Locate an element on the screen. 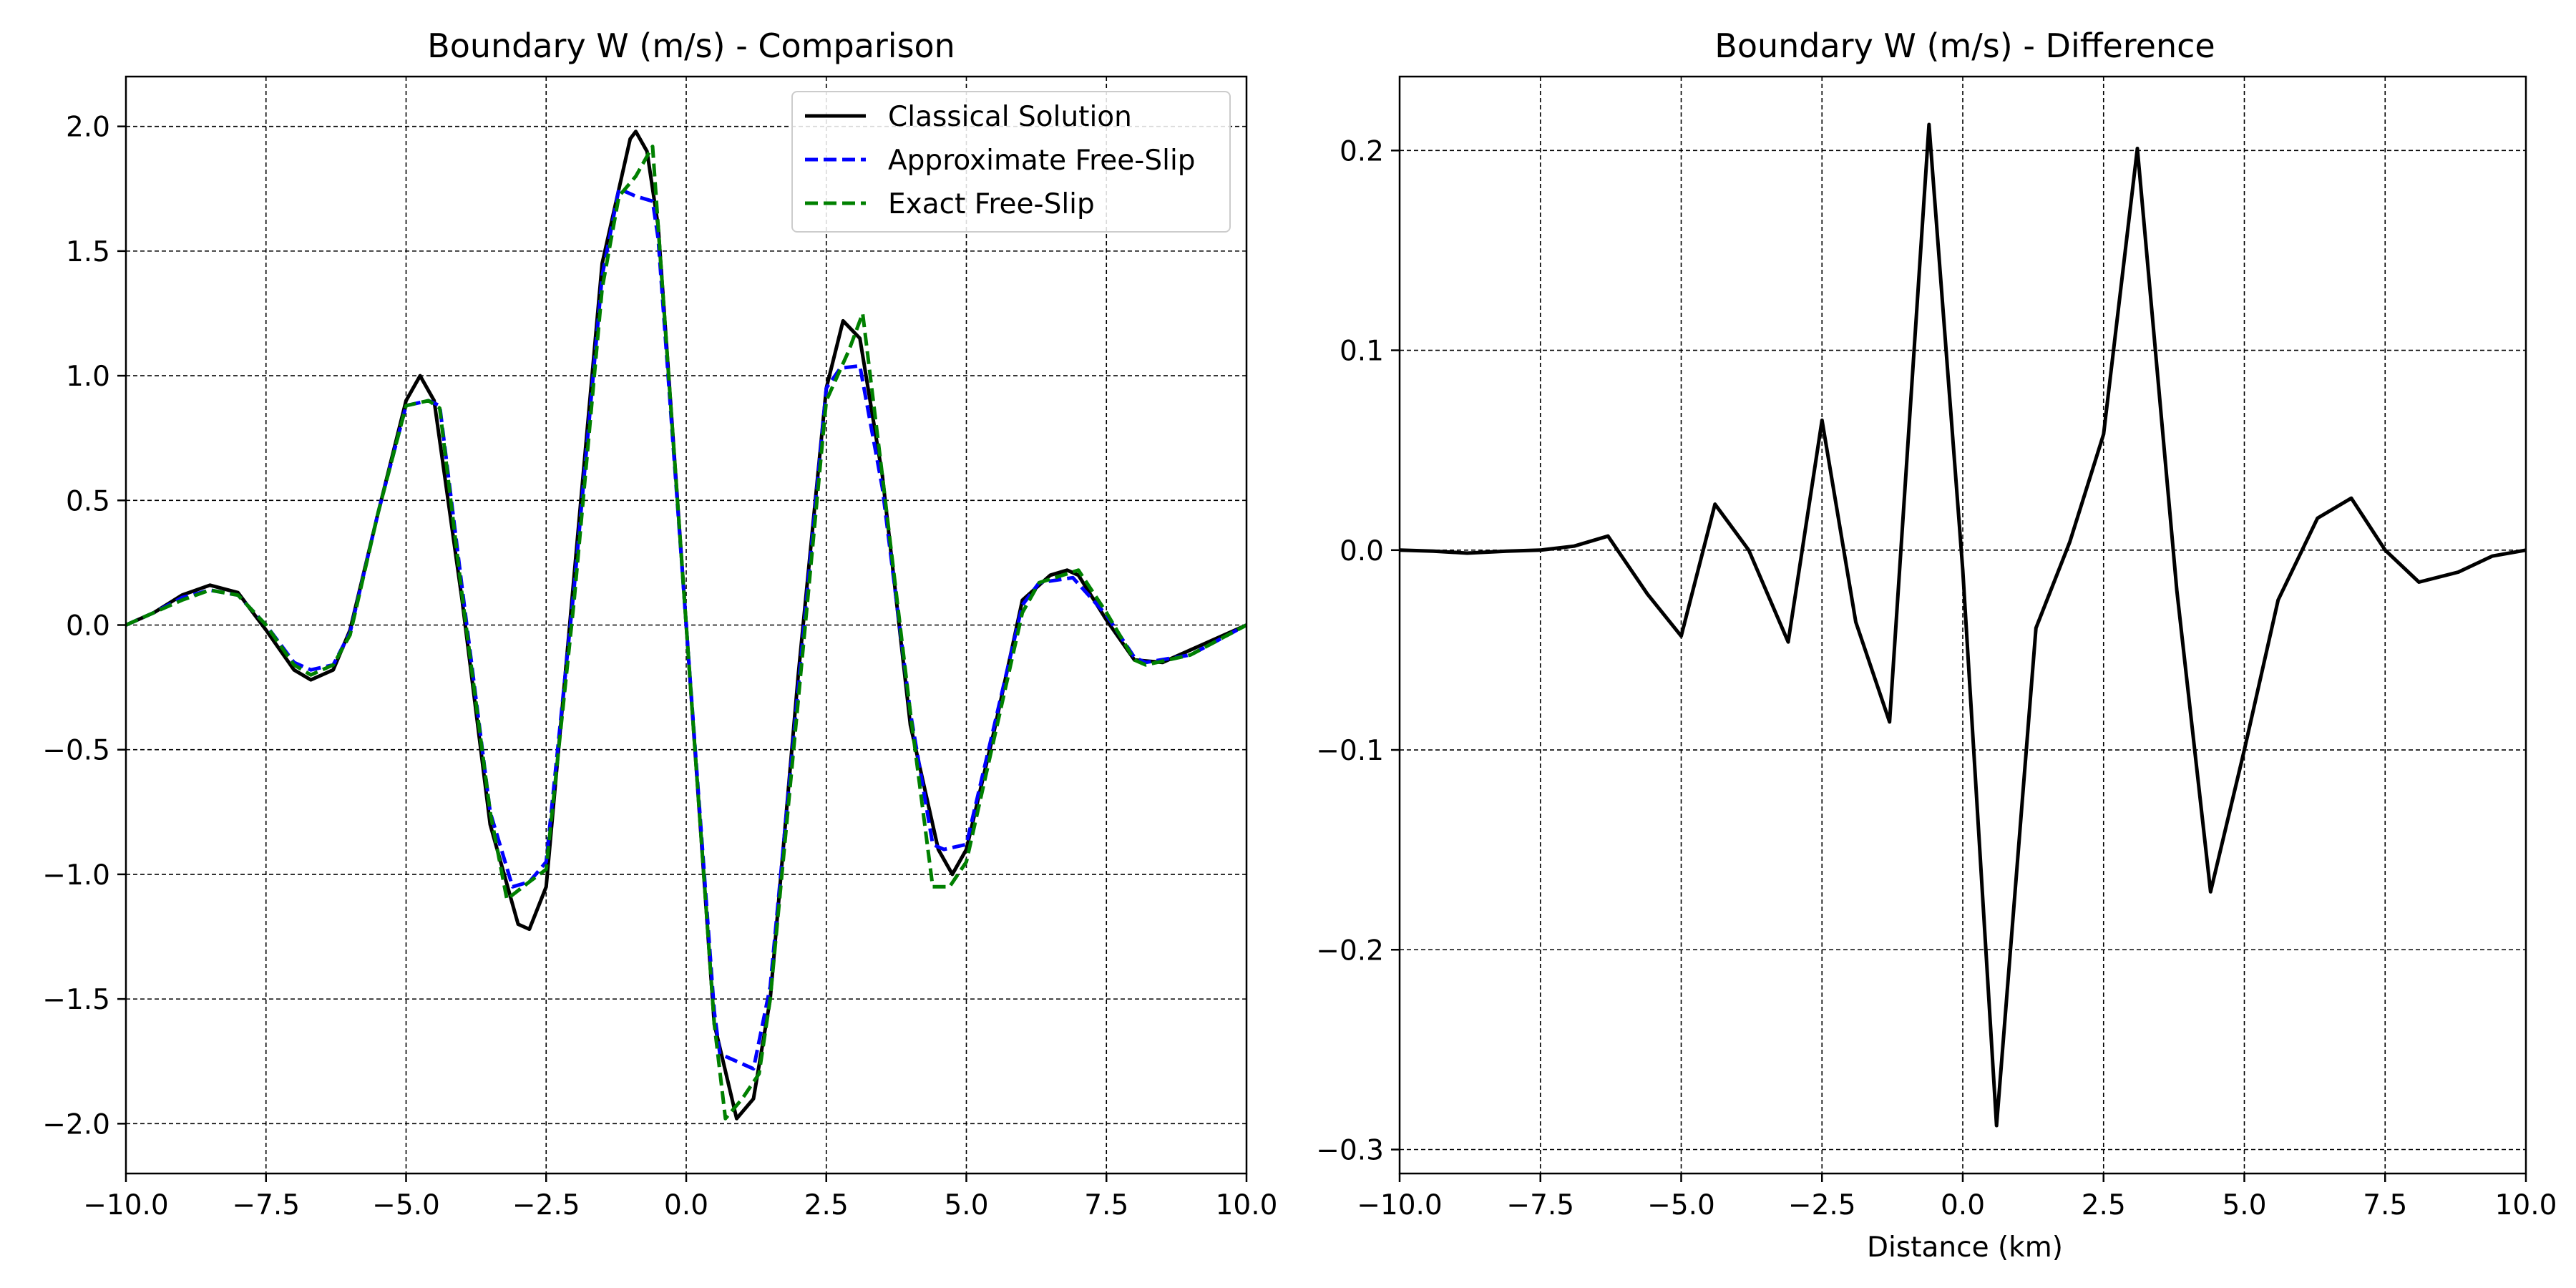  y-axis-ticks: −0.3 −0.2 −0.1 0.0 0.1 0.2 is located at coordinates (1358, 650).